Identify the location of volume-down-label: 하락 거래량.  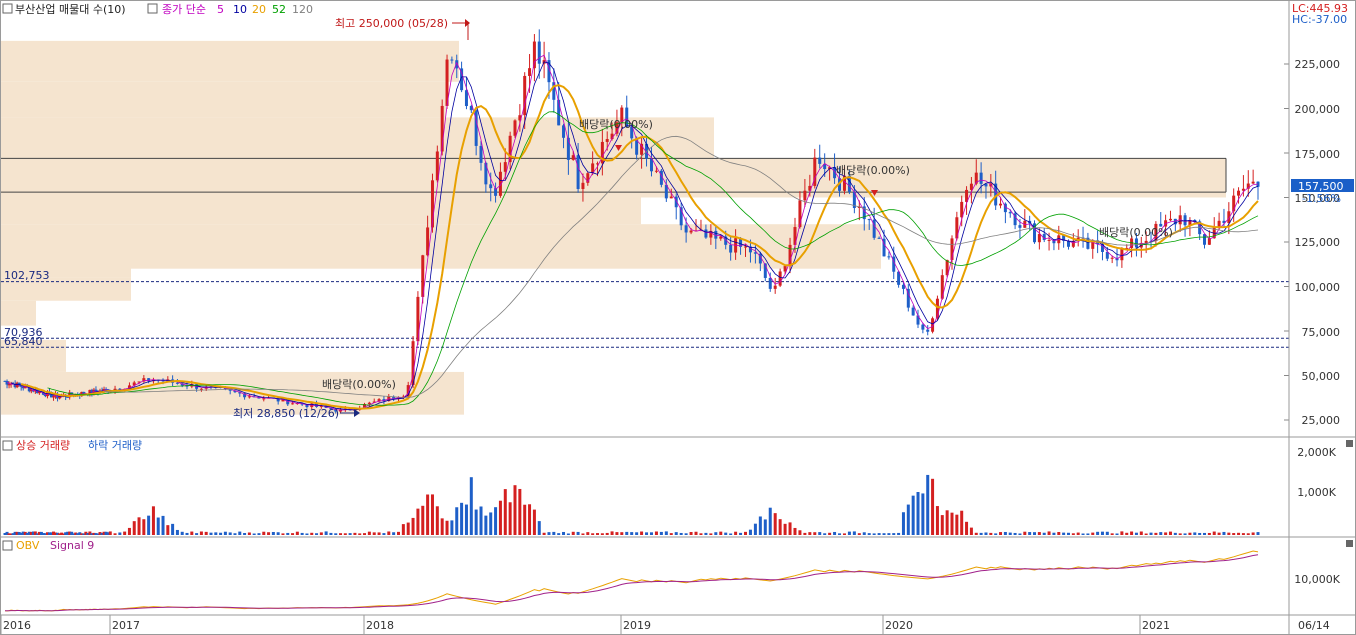
(115, 445).